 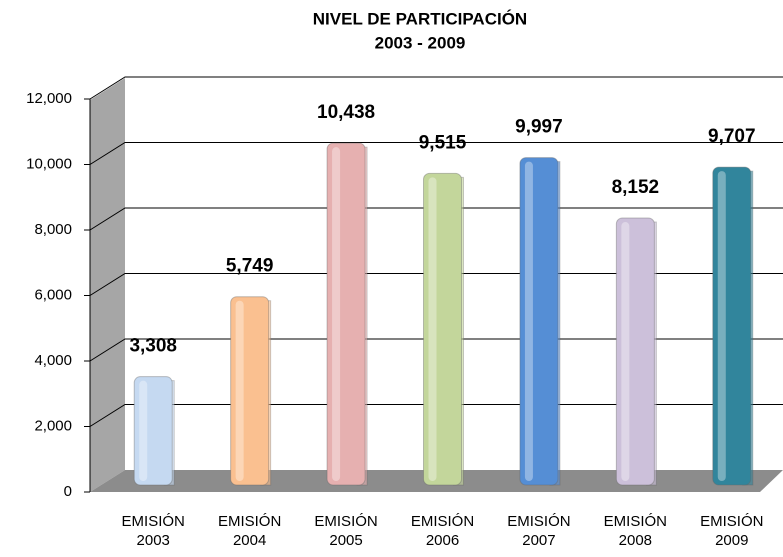 I want to click on value-label: 5,749, so click(x=250, y=266).